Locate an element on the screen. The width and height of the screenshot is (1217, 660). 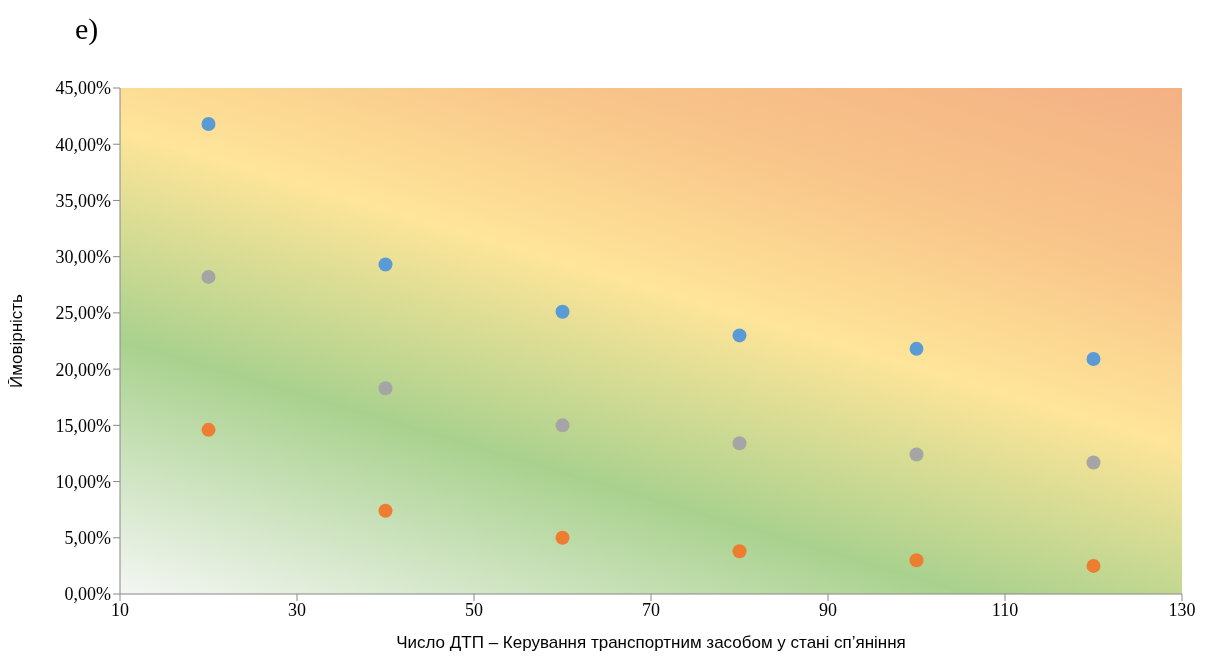
y-tick-label: 0,00% is located at coordinates (87, 594).